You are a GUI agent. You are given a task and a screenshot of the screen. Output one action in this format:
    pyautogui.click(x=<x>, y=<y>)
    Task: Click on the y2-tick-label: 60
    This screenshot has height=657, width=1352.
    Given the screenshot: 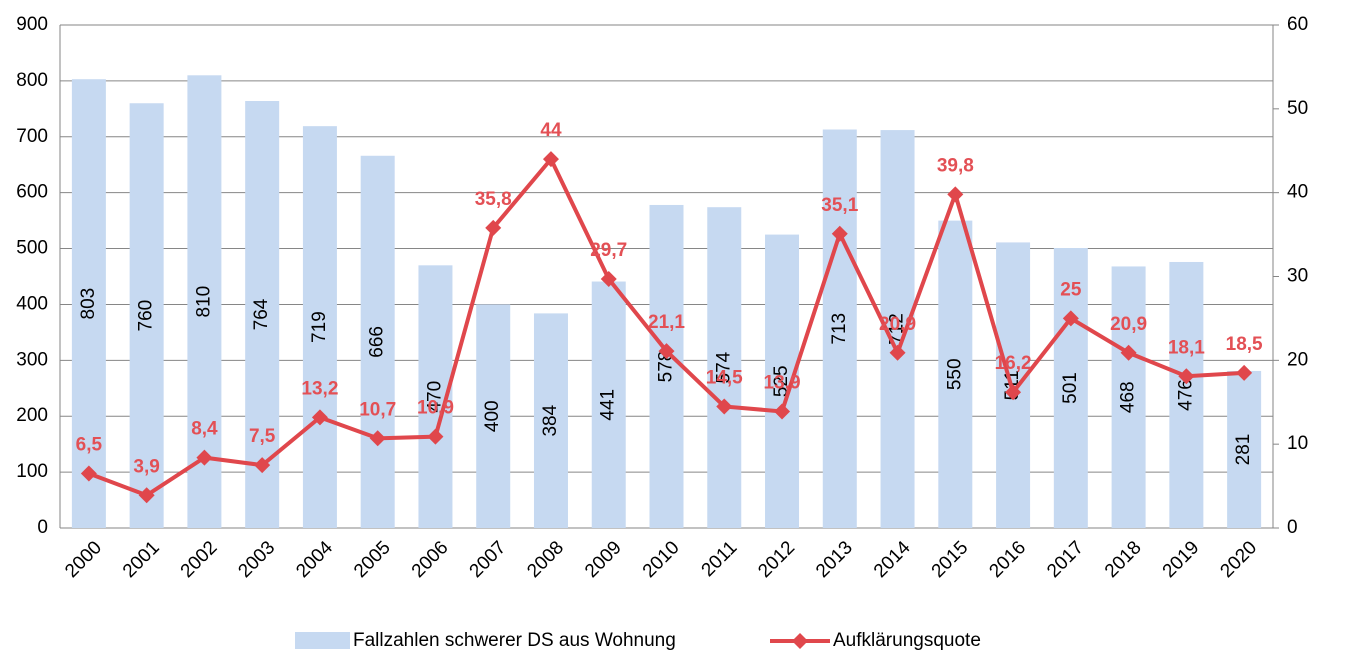 What is the action you would take?
    pyautogui.click(x=1297, y=24)
    